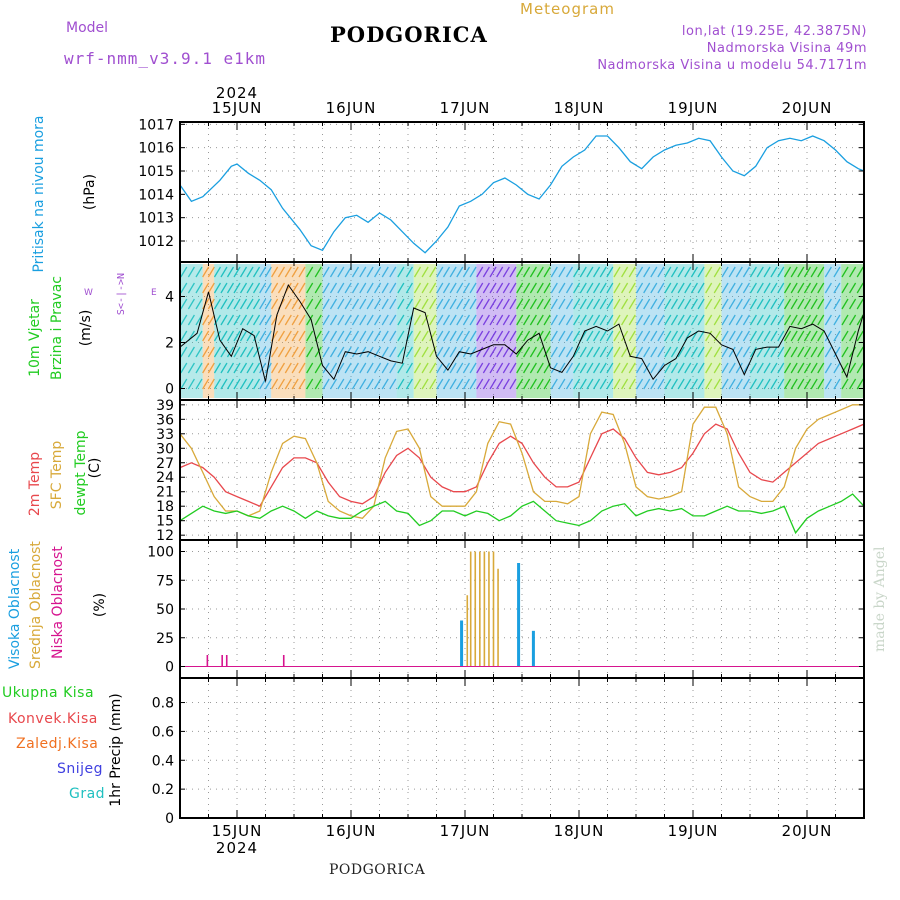 The image size is (900, 900). I want to click on panel-precipitation: 0 0.2 0.4 0.6 0.8, so click(508, 752).